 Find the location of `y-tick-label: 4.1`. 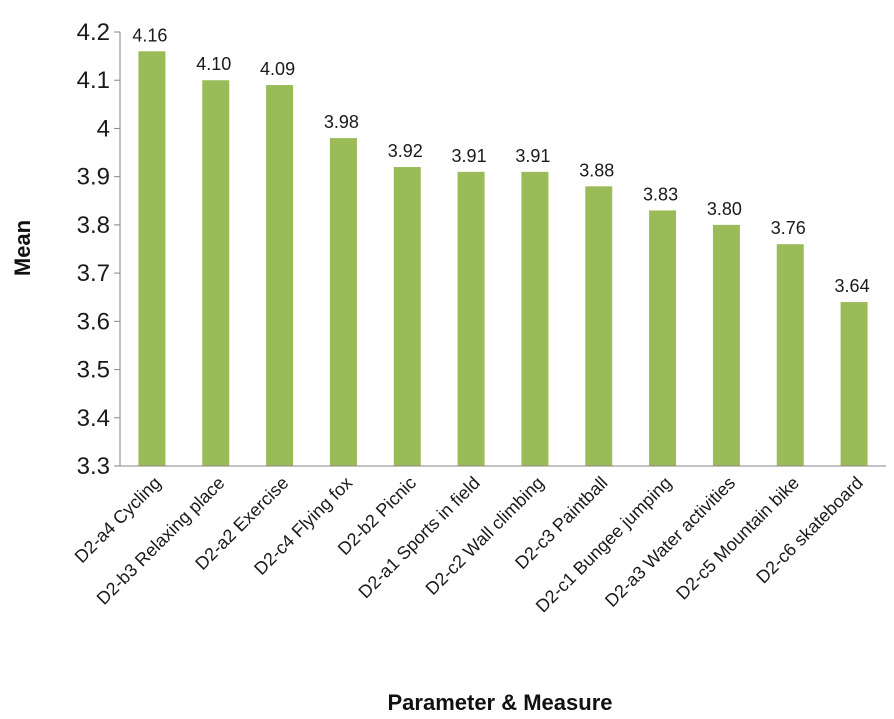

y-tick-label: 4.1 is located at coordinates (93, 80).